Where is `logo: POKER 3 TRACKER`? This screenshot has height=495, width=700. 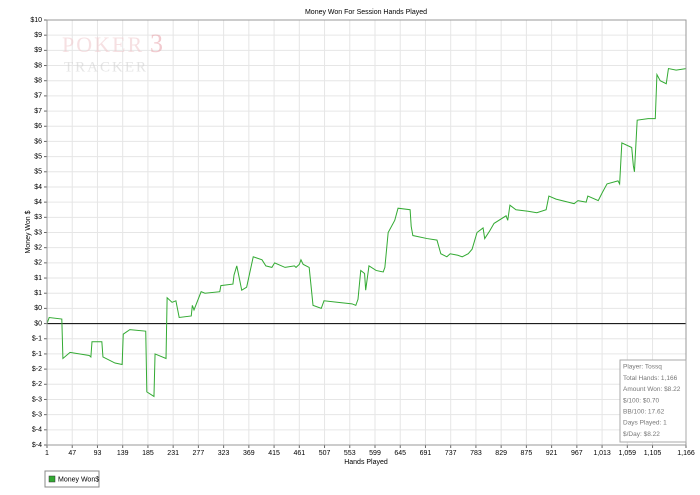 logo: POKER 3 TRACKER is located at coordinates (112, 52).